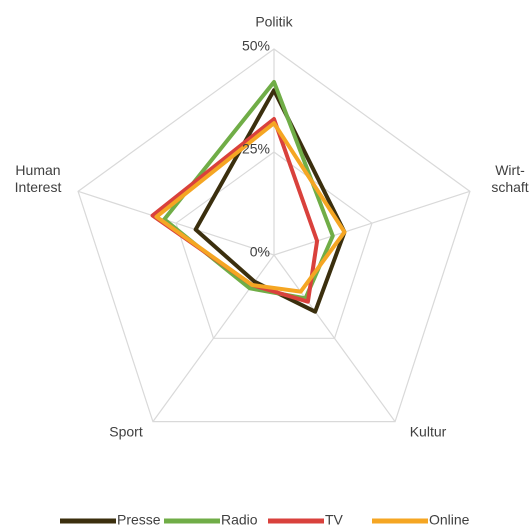  What do you see at coordinates (334, 520) in the screenshot?
I see `legend-label: TV` at bounding box center [334, 520].